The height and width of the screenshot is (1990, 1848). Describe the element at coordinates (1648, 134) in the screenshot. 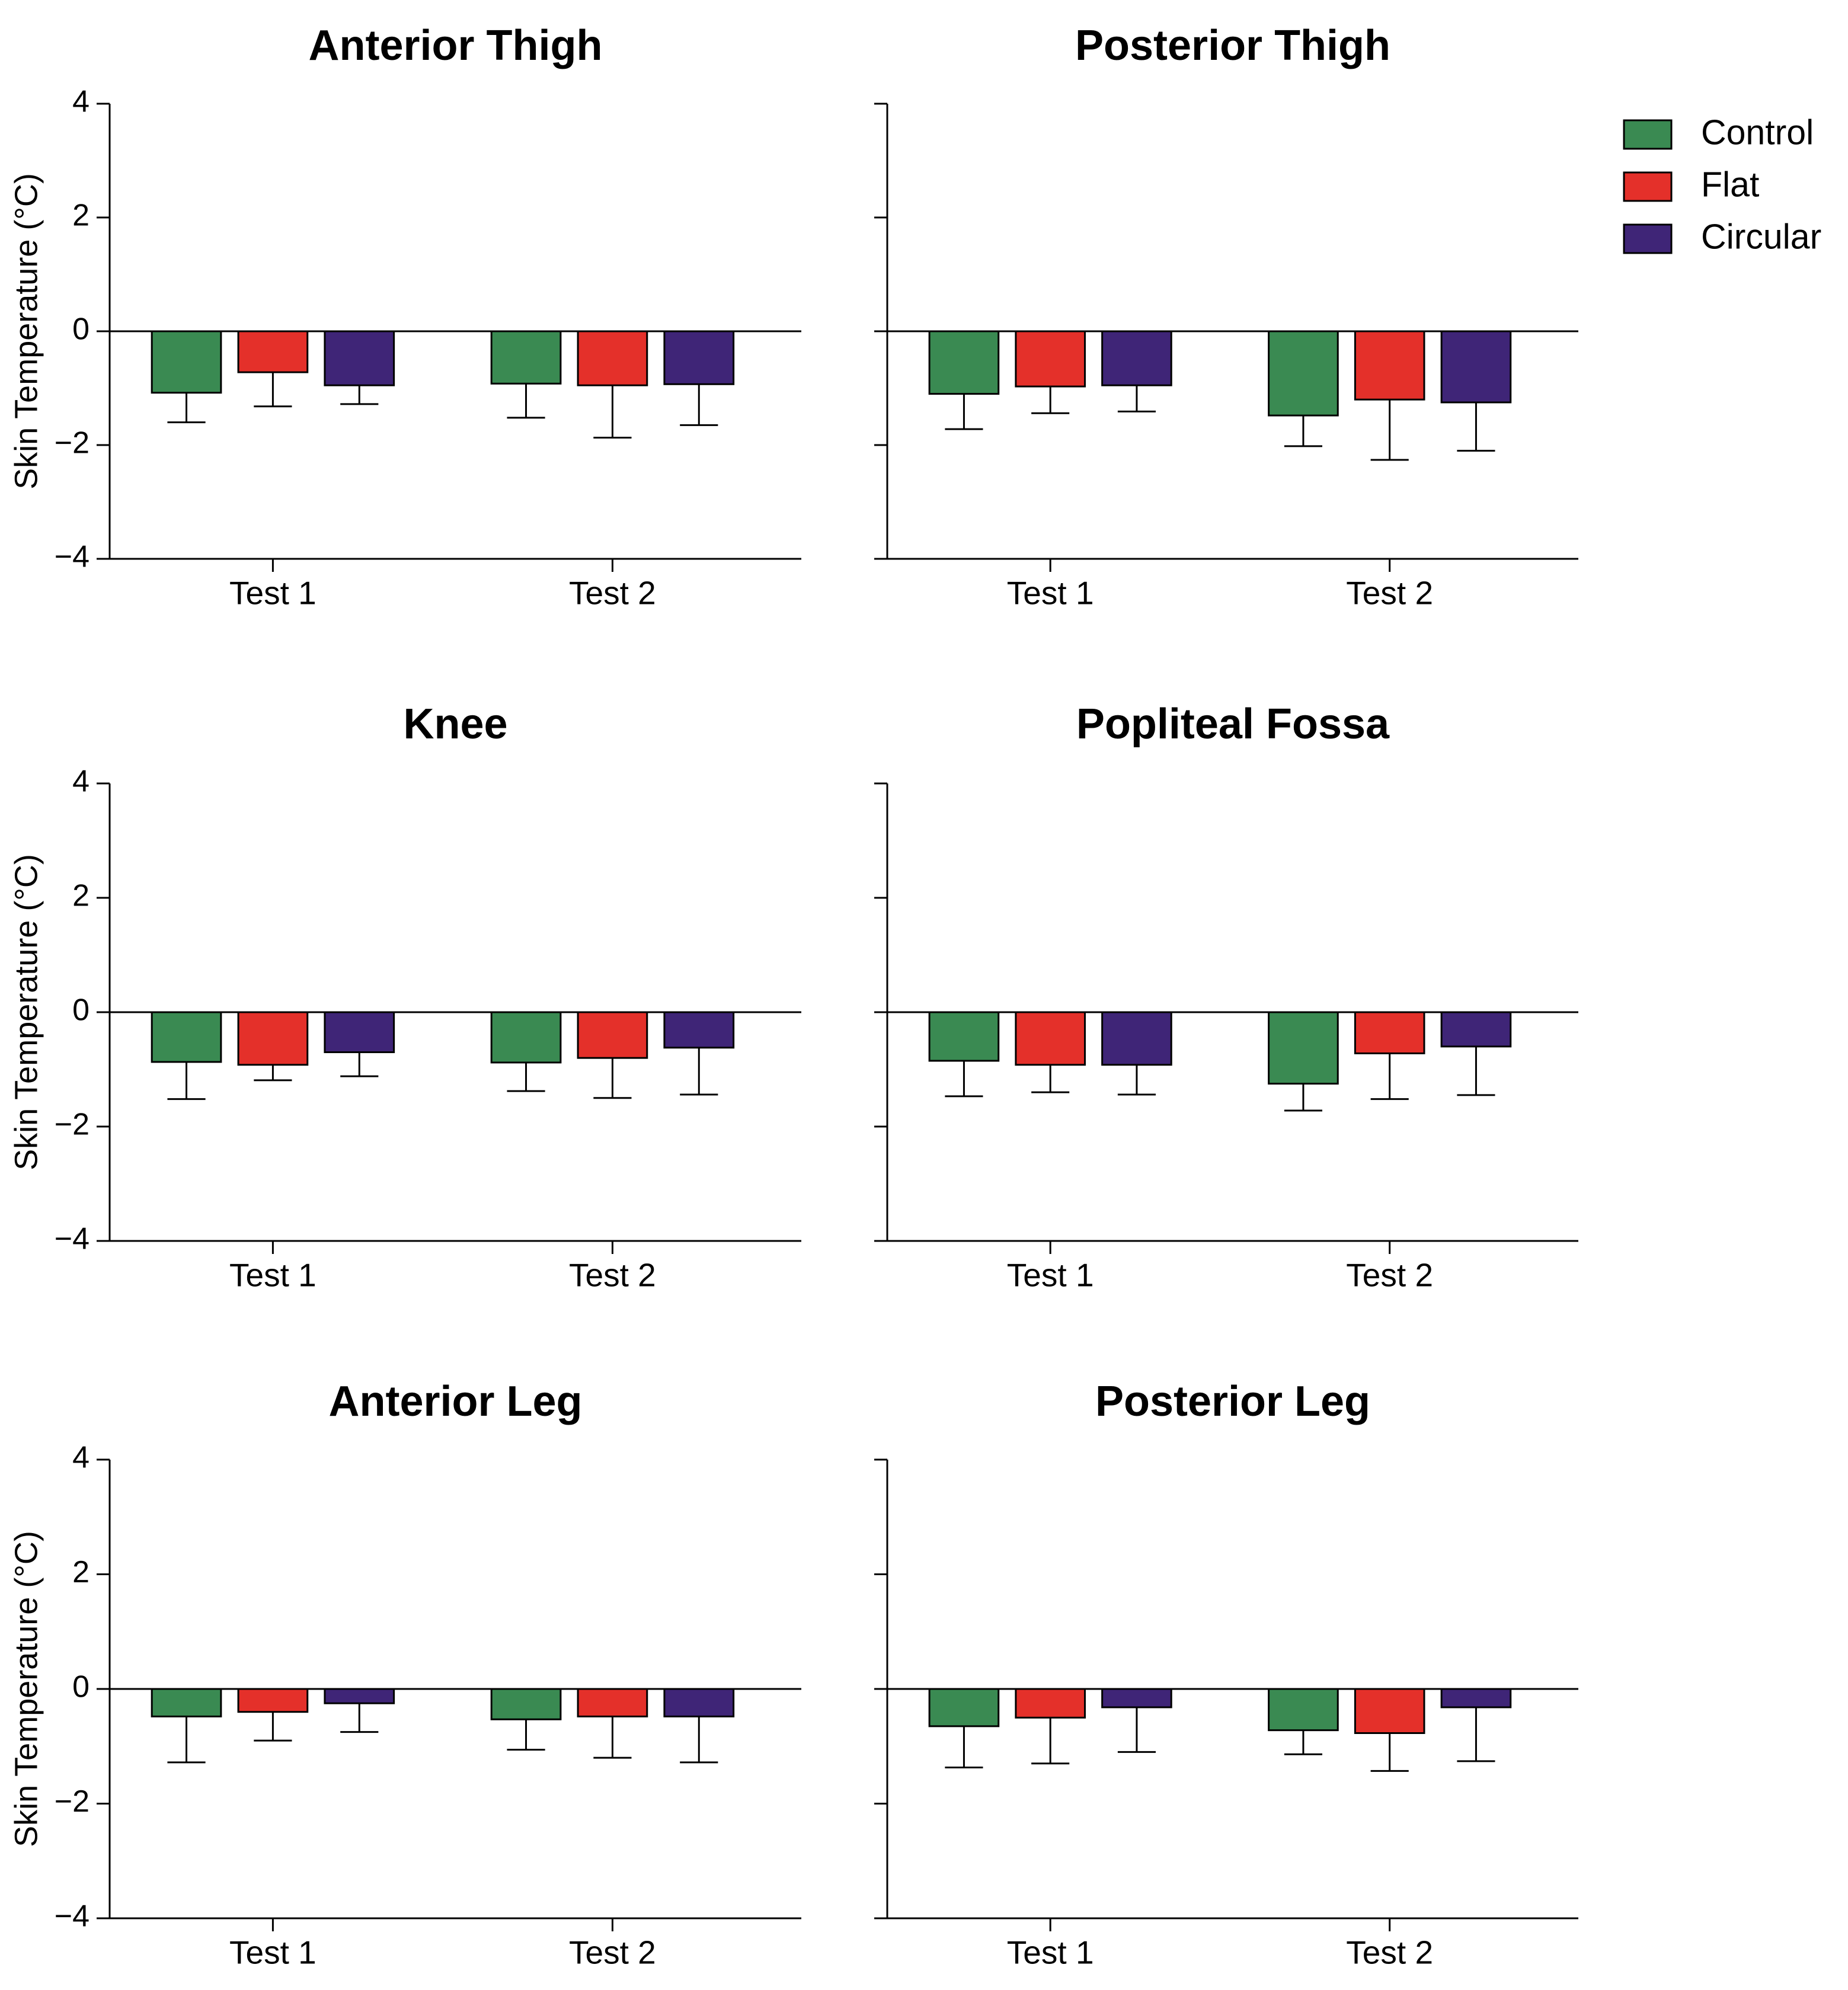

I see `legend-swatch-control` at that location.